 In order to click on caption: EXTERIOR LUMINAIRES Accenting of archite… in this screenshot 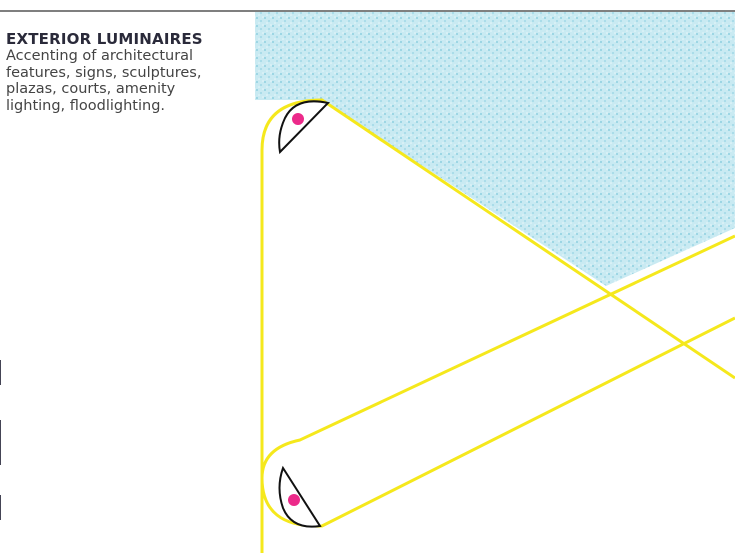, I will do `click(104, 72)`.